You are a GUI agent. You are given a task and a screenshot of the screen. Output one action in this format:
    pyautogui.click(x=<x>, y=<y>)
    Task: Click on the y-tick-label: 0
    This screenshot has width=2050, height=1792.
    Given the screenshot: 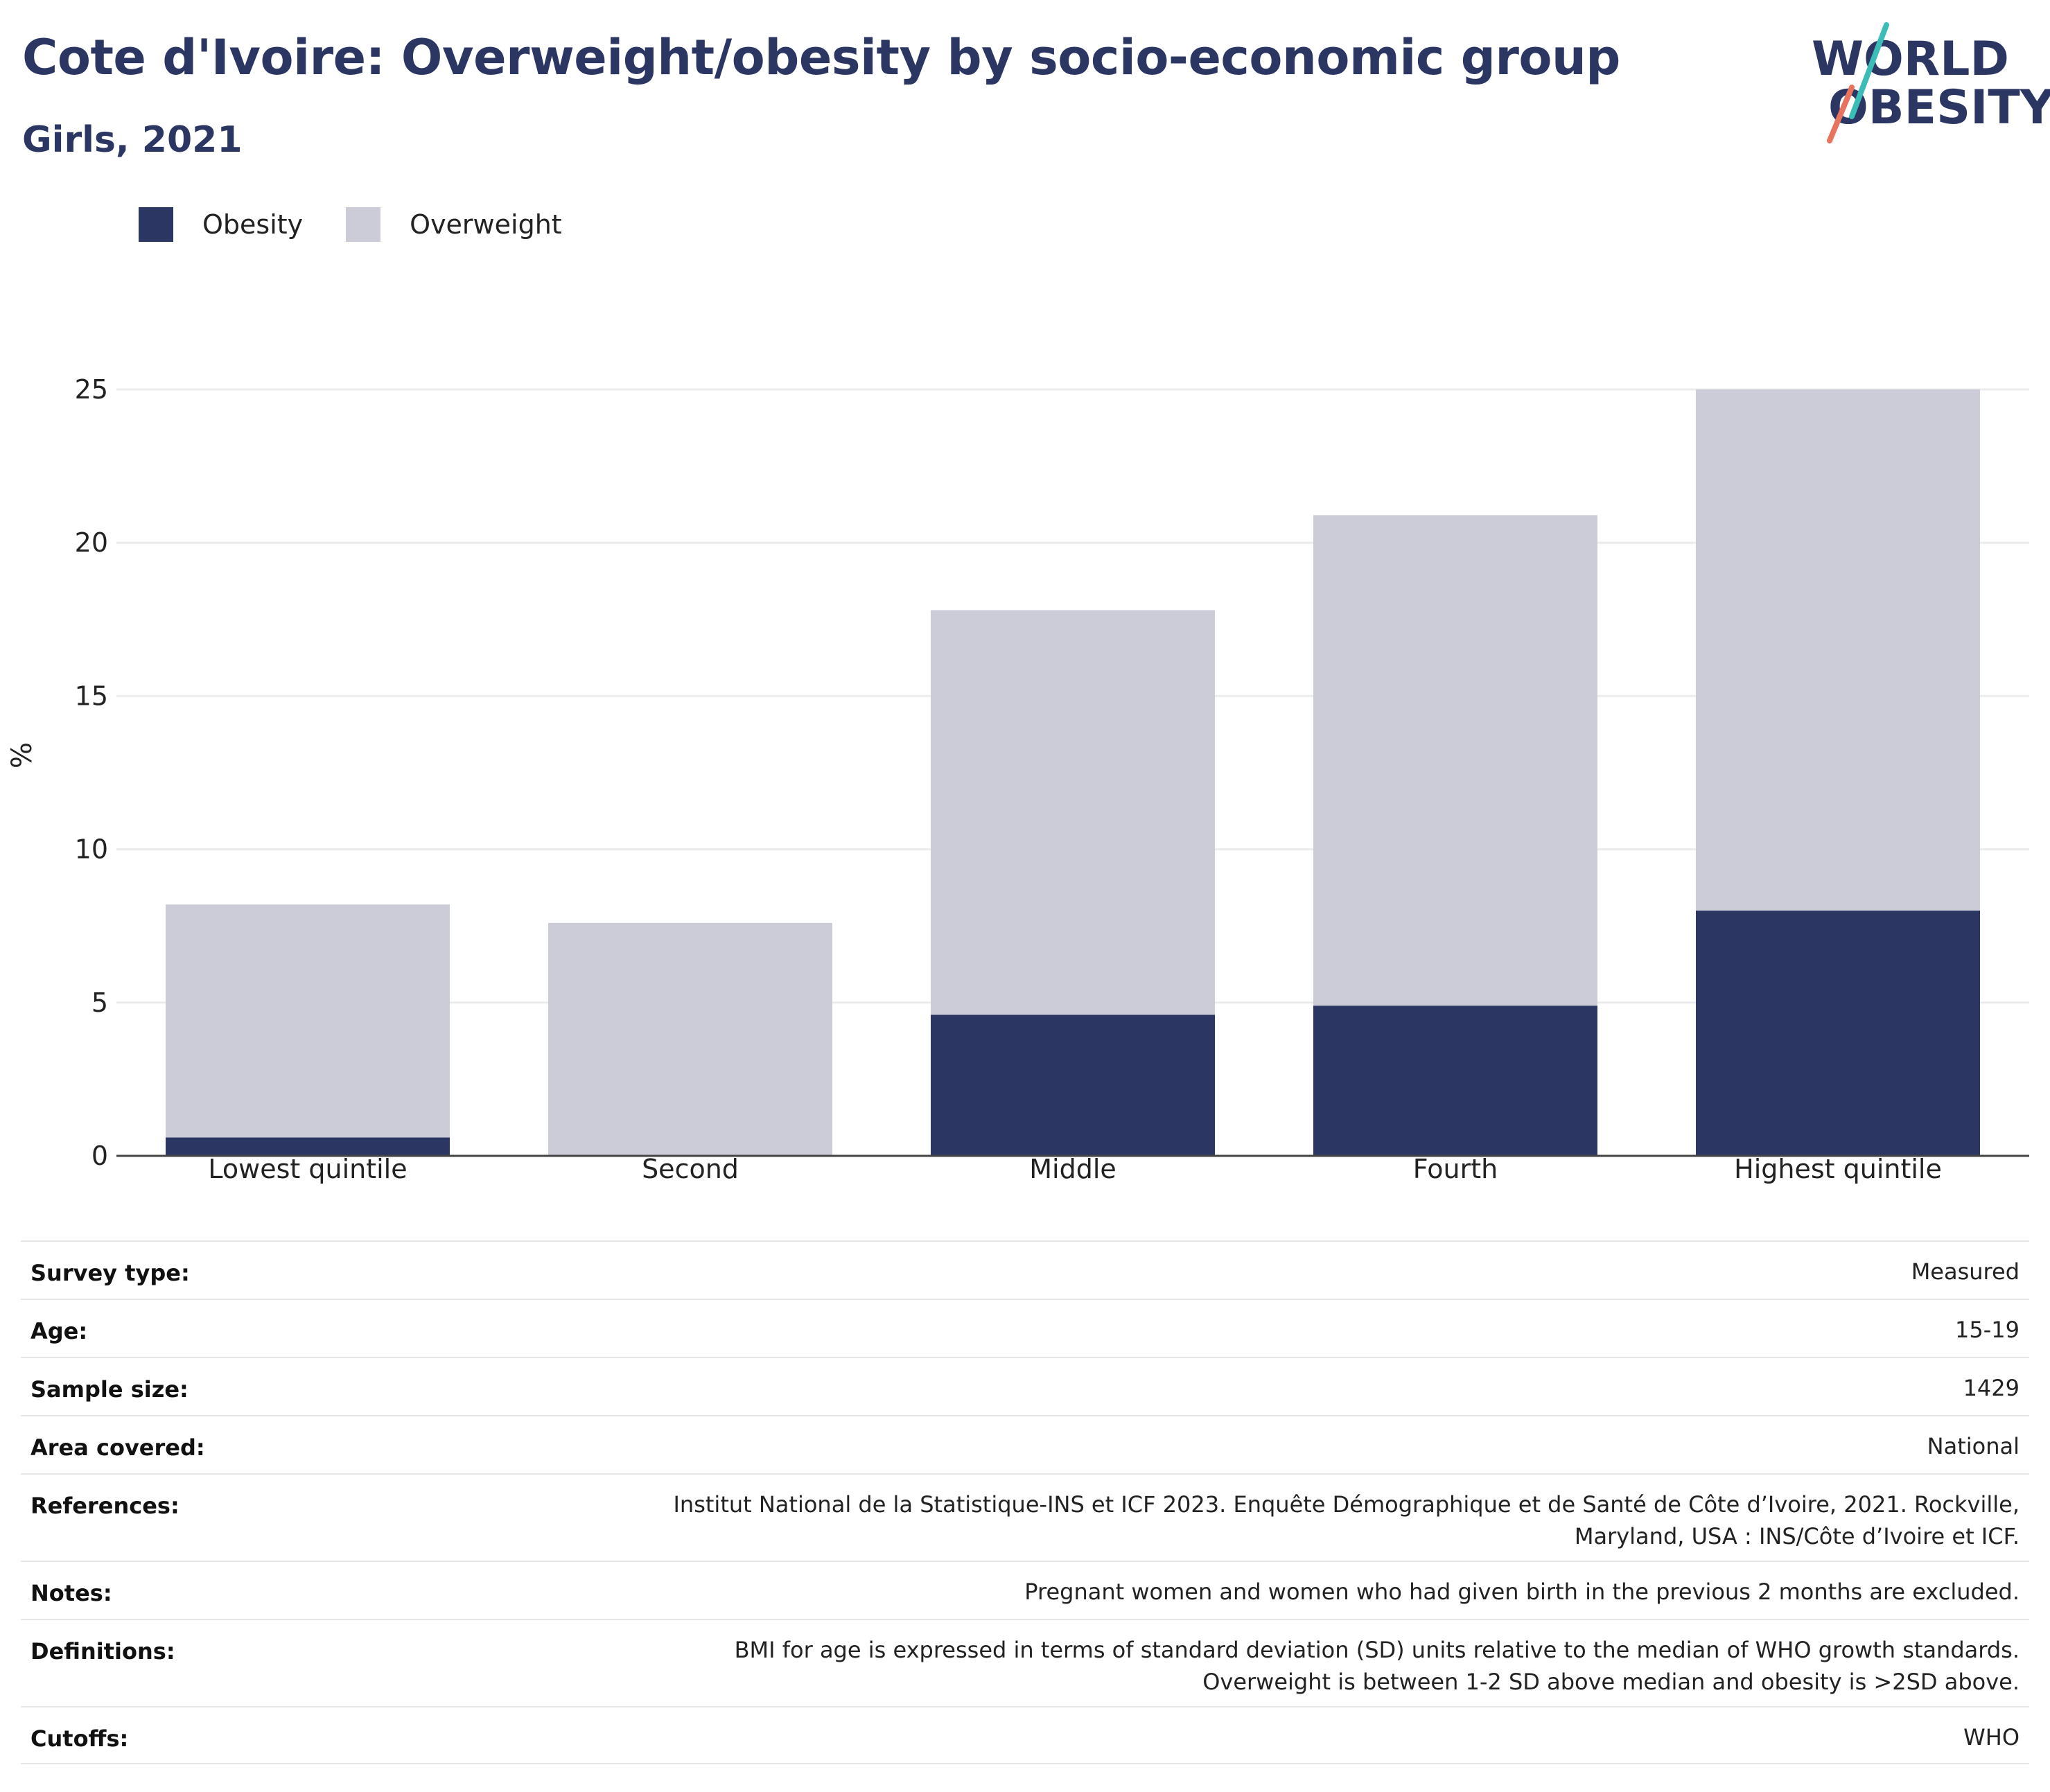 What is the action you would take?
    pyautogui.click(x=99, y=1156)
    